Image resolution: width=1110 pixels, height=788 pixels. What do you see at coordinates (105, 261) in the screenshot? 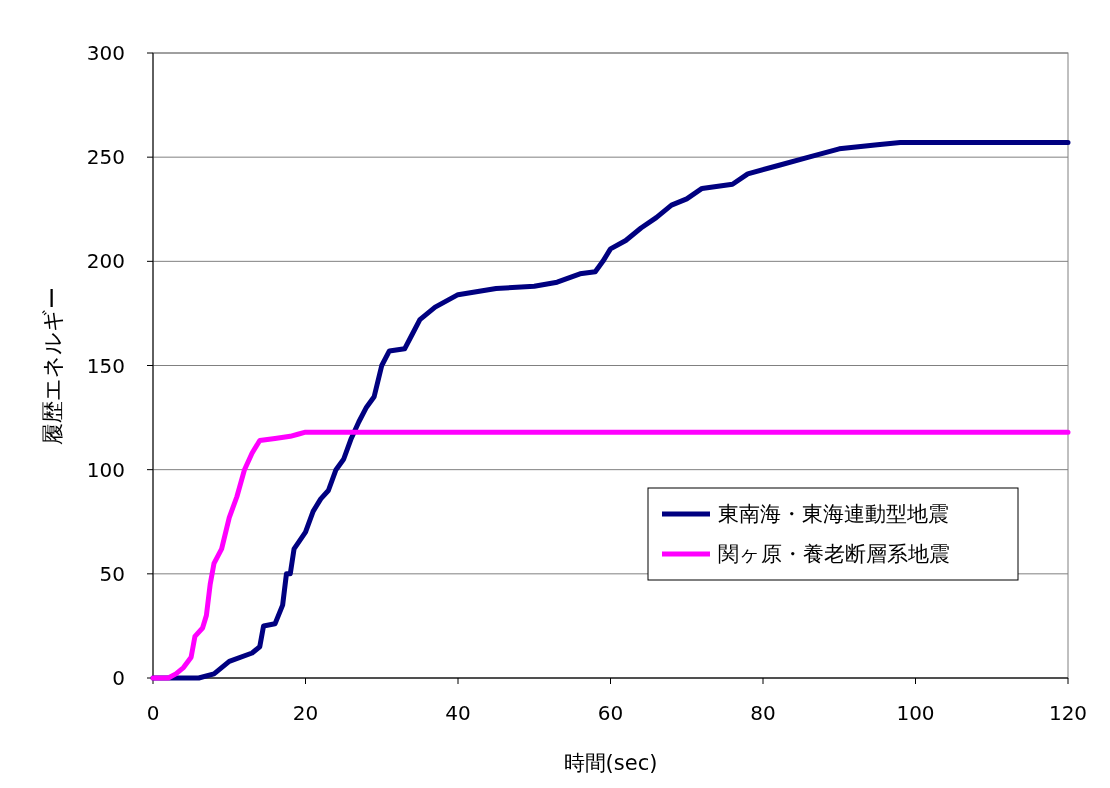
I see `y-tick-label: 200` at bounding box center [105, 261].